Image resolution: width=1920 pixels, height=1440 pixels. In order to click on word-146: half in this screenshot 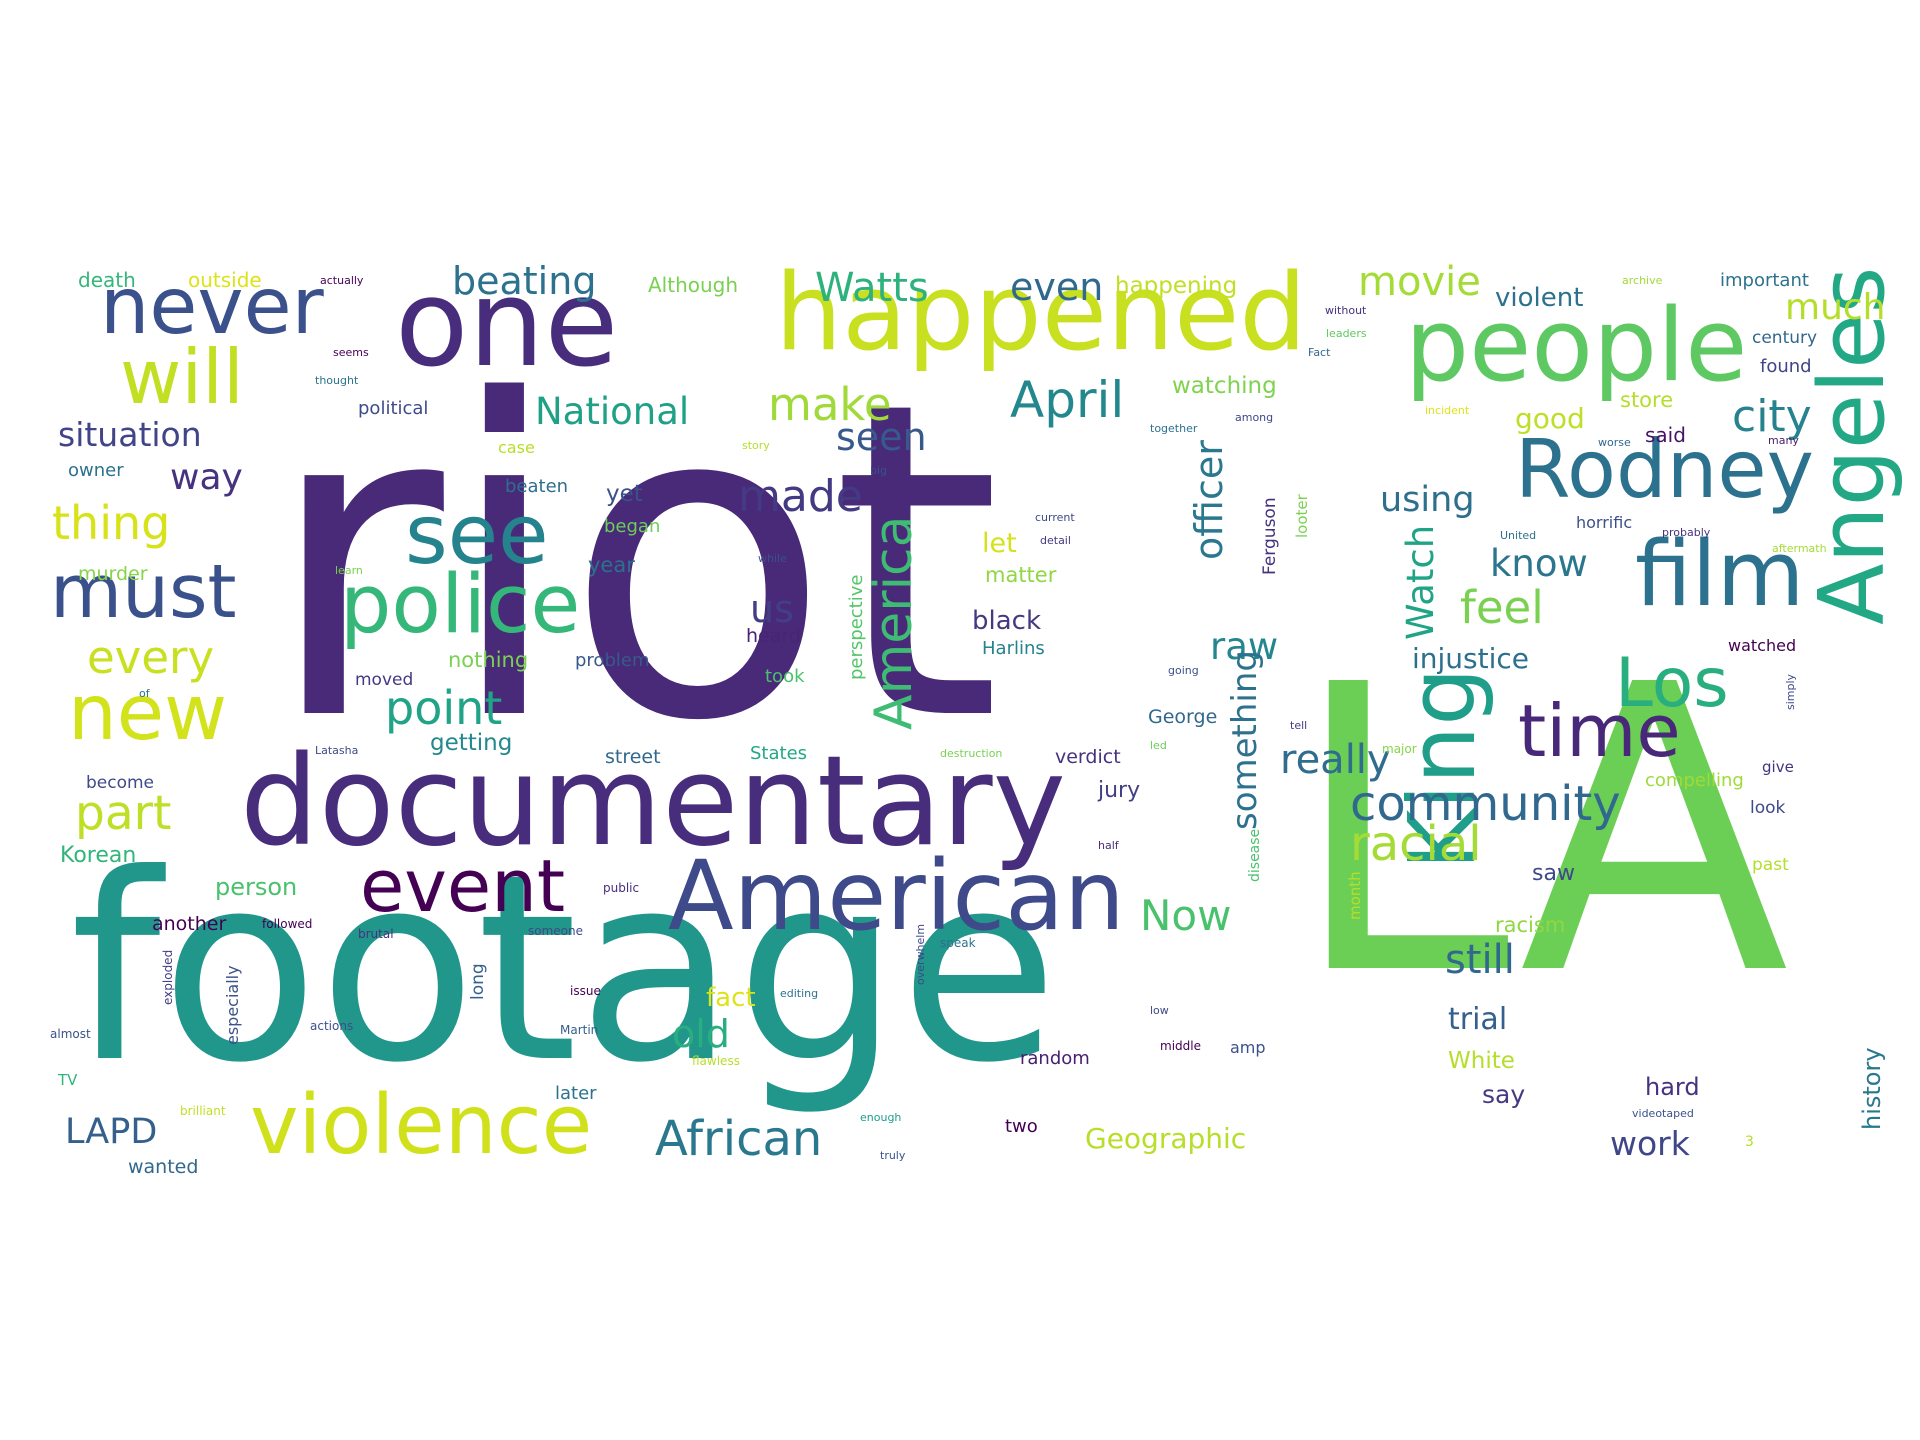, I will do `click(1108, 845)`.